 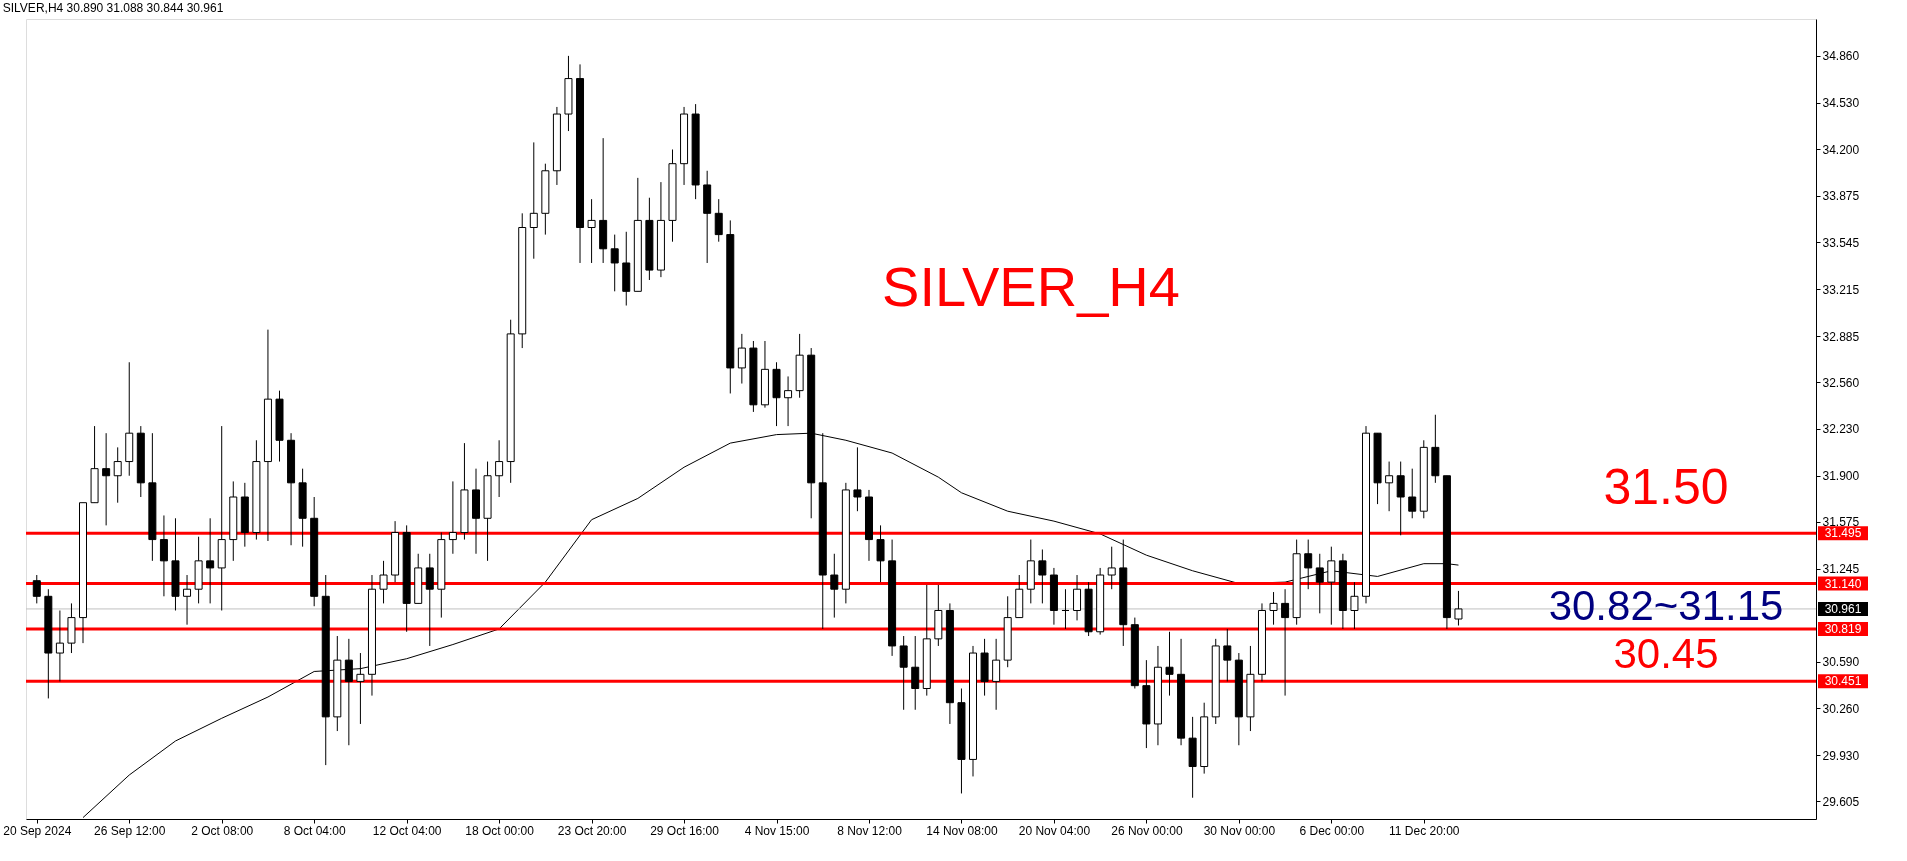 What do you see at coordinates (1841, 382) in the screenshot?
I see `y-tick-label: 32.560` at bounding box center [1841, 382].